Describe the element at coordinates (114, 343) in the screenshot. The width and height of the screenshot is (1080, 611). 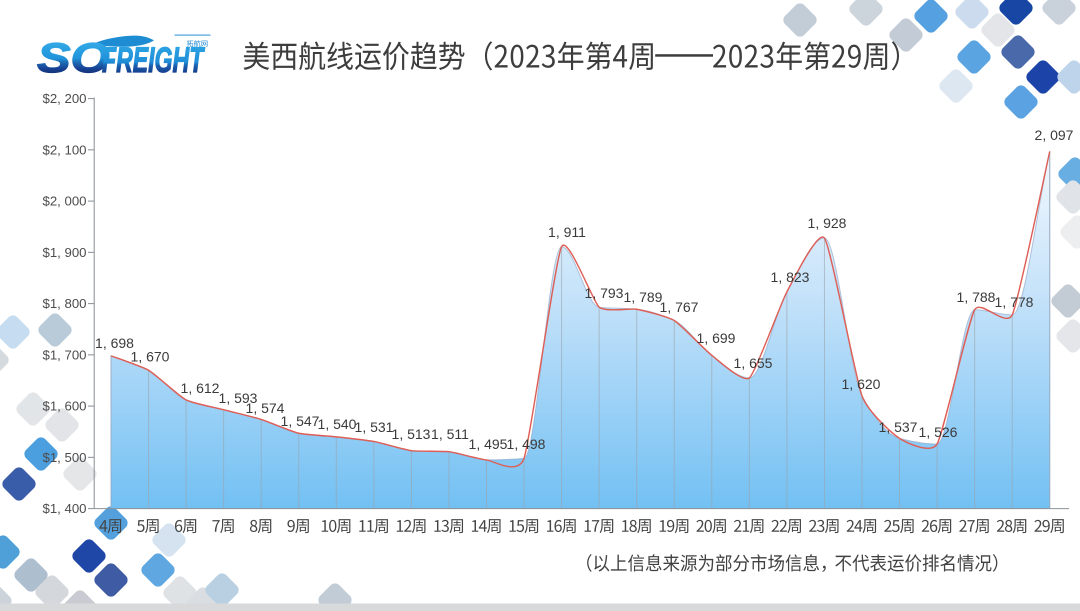
I see `svg-text: 1, 698` at that location.